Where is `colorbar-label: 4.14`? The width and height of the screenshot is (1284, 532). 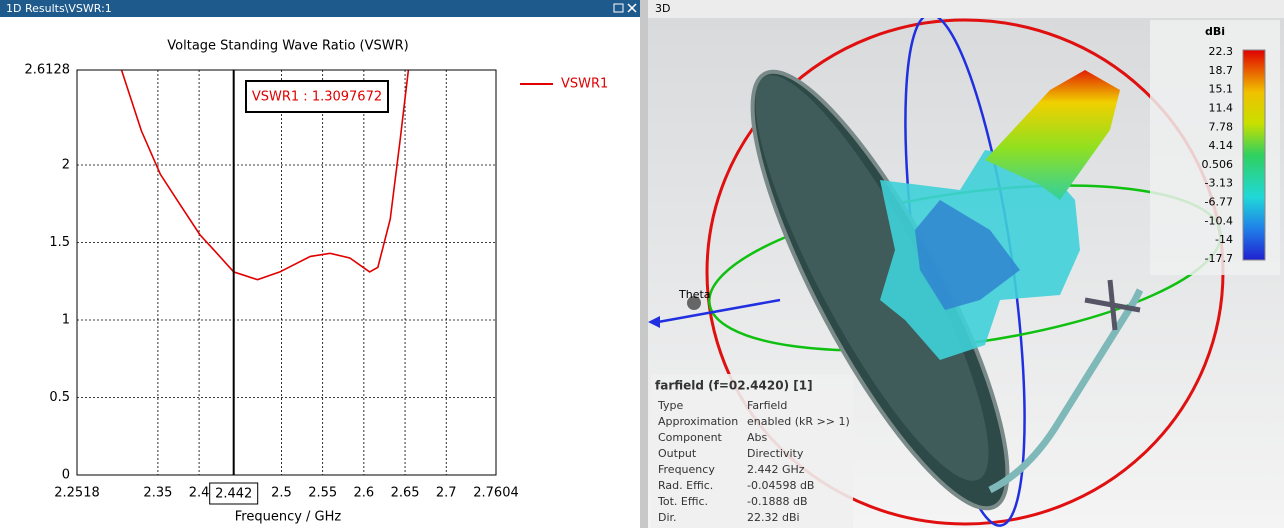 colorbar-label: 4.14 is located at coordinates (1221, 145).